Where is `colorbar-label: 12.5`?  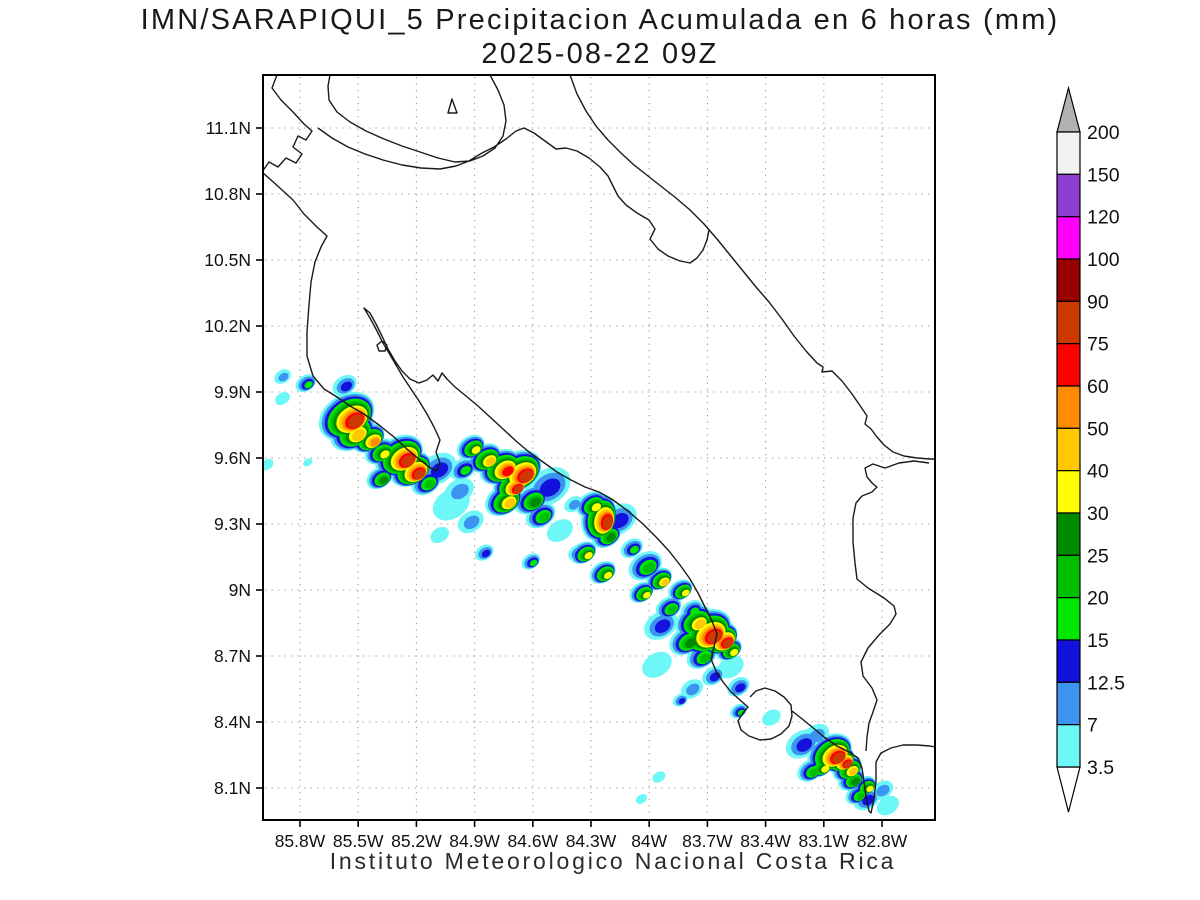 colorbar-label: 12.5 is located at coordinates (1106, 683).